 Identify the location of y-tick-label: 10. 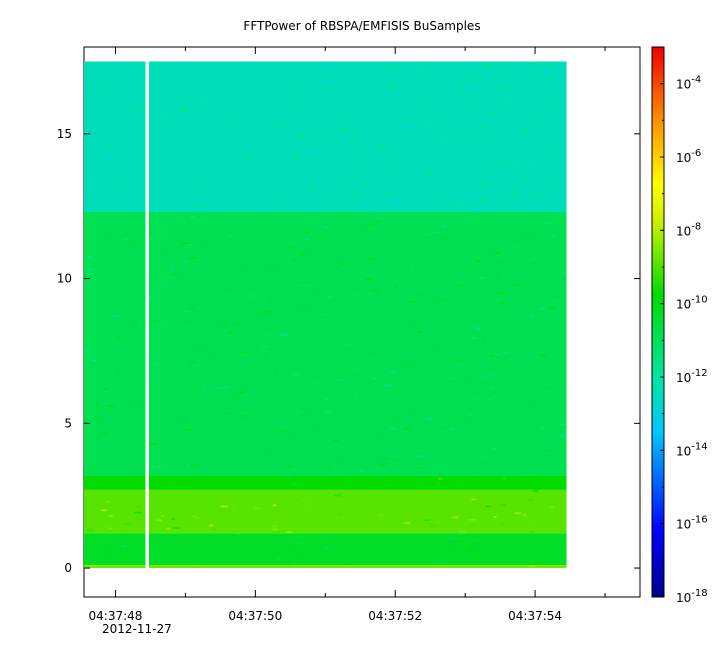
(64, 279).